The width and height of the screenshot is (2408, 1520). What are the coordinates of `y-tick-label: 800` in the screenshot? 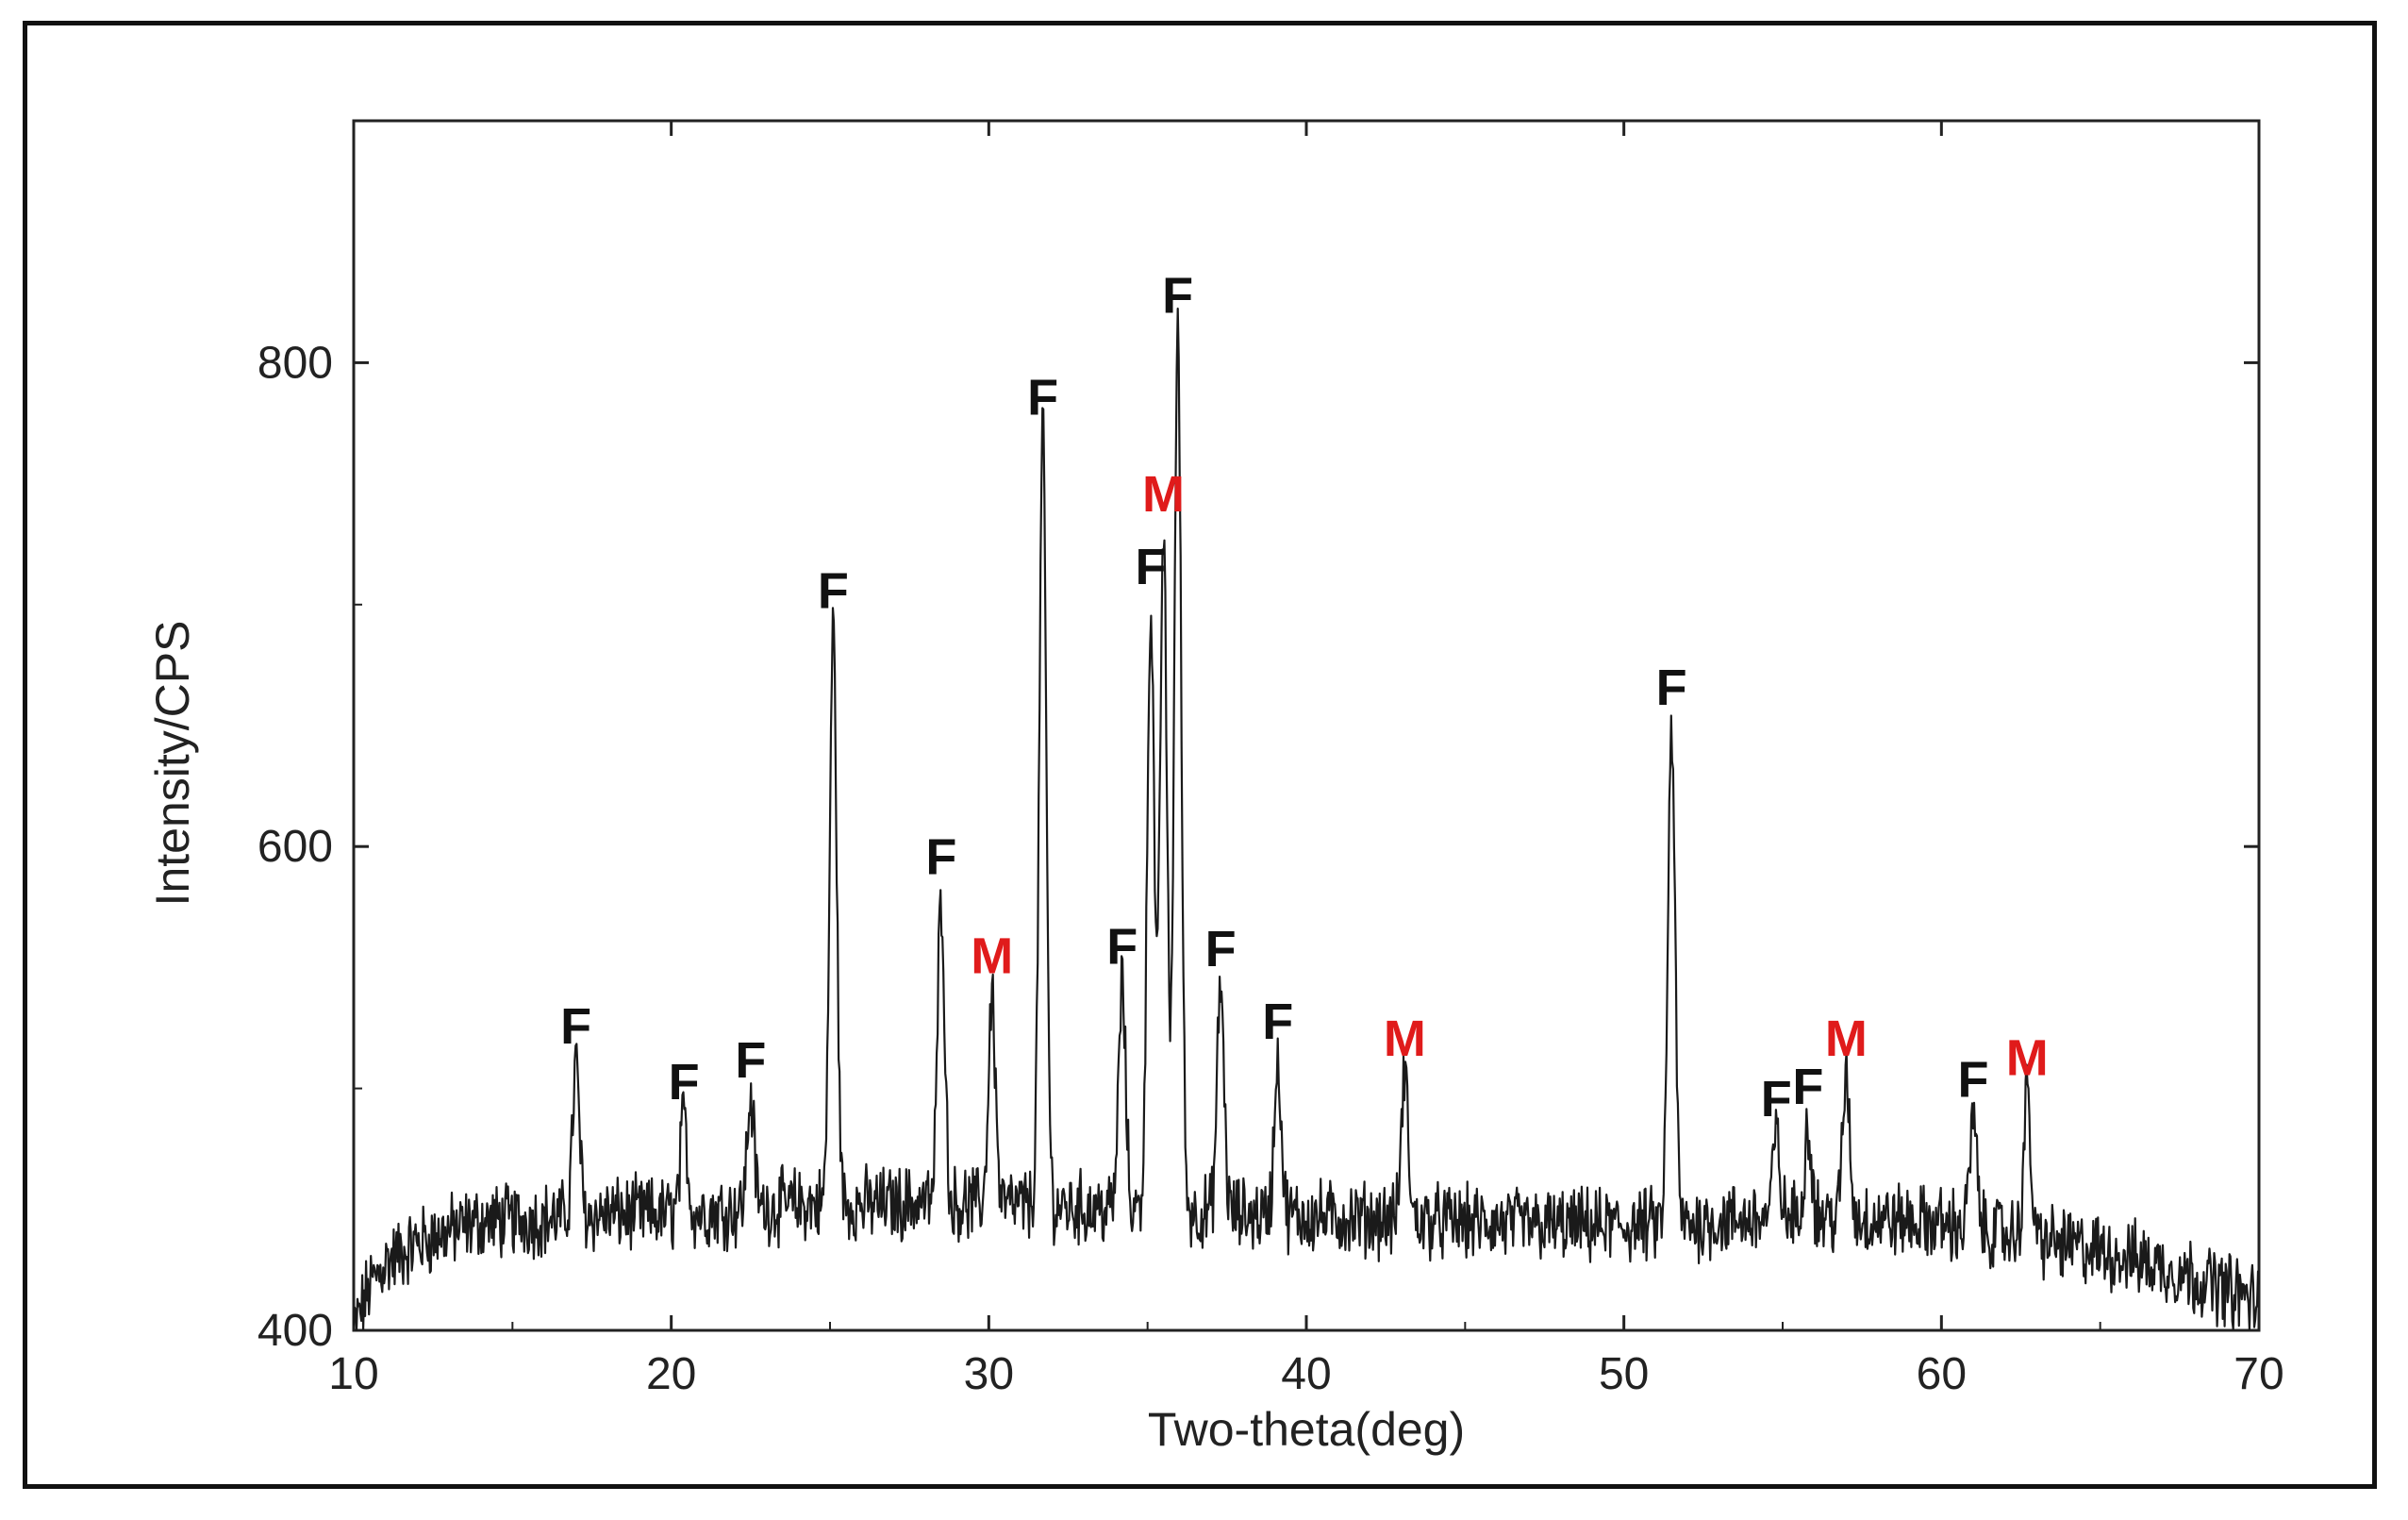 It's located at (295, 363).